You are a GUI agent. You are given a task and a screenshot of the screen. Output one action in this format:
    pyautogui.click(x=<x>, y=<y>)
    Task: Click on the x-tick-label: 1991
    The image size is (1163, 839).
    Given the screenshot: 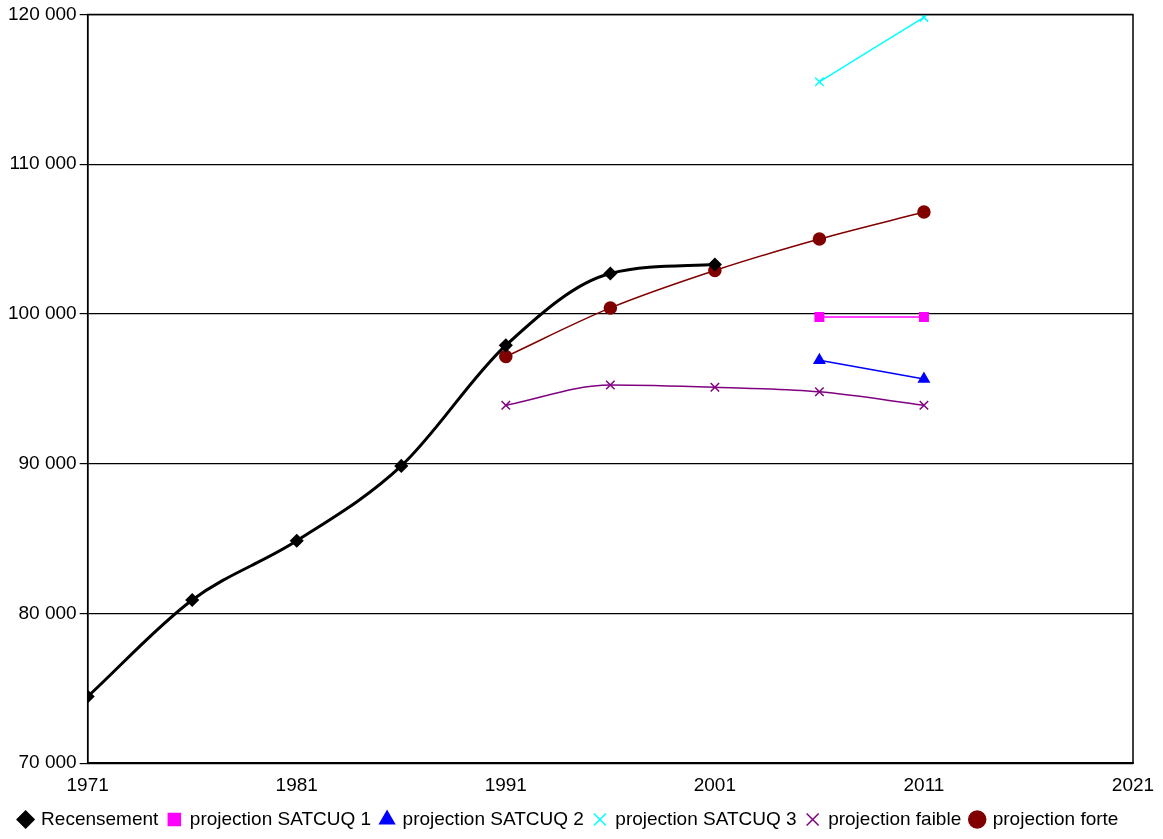 What is the action you would take?
    pyautogui.click(x=505, y=784)
    